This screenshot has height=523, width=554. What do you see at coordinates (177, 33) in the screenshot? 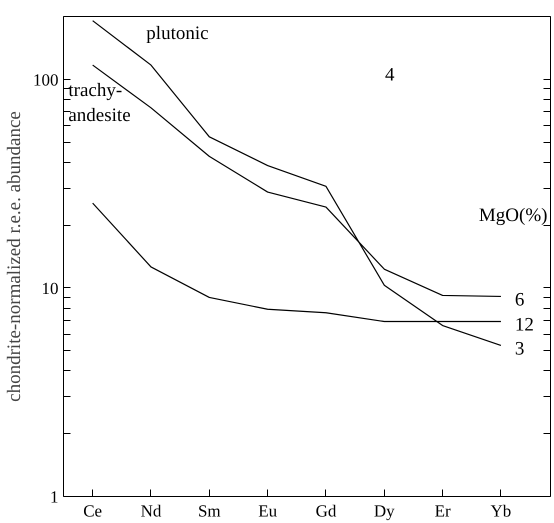
I see `annotation: plutonic` at bounding box center [177, 33].